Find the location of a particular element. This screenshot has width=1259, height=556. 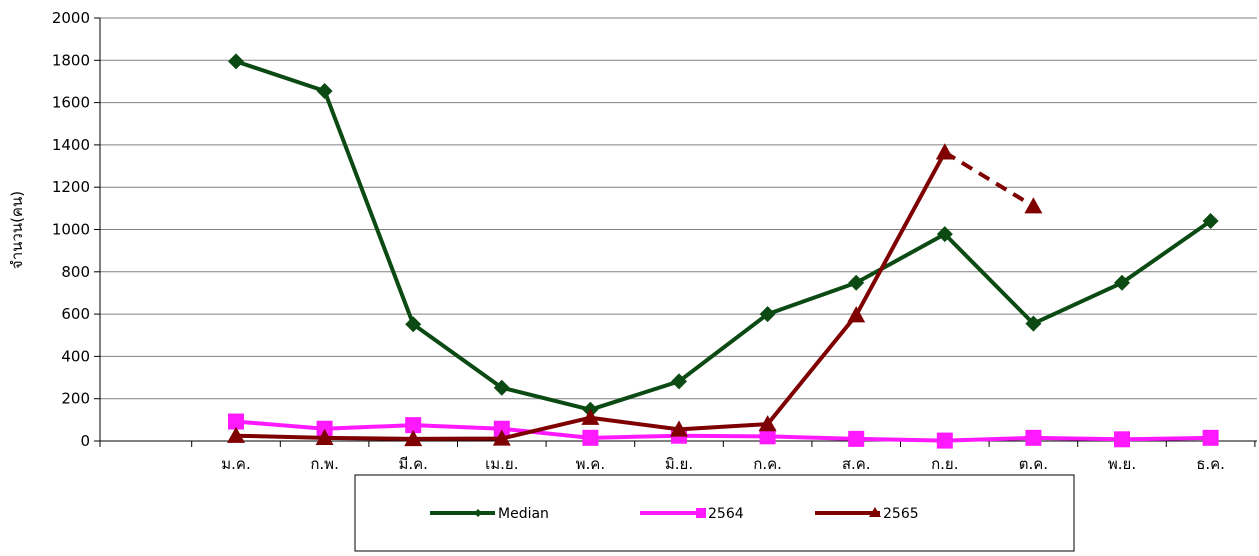

y-tick-label: 1200 is located at coordinates (71, 187).